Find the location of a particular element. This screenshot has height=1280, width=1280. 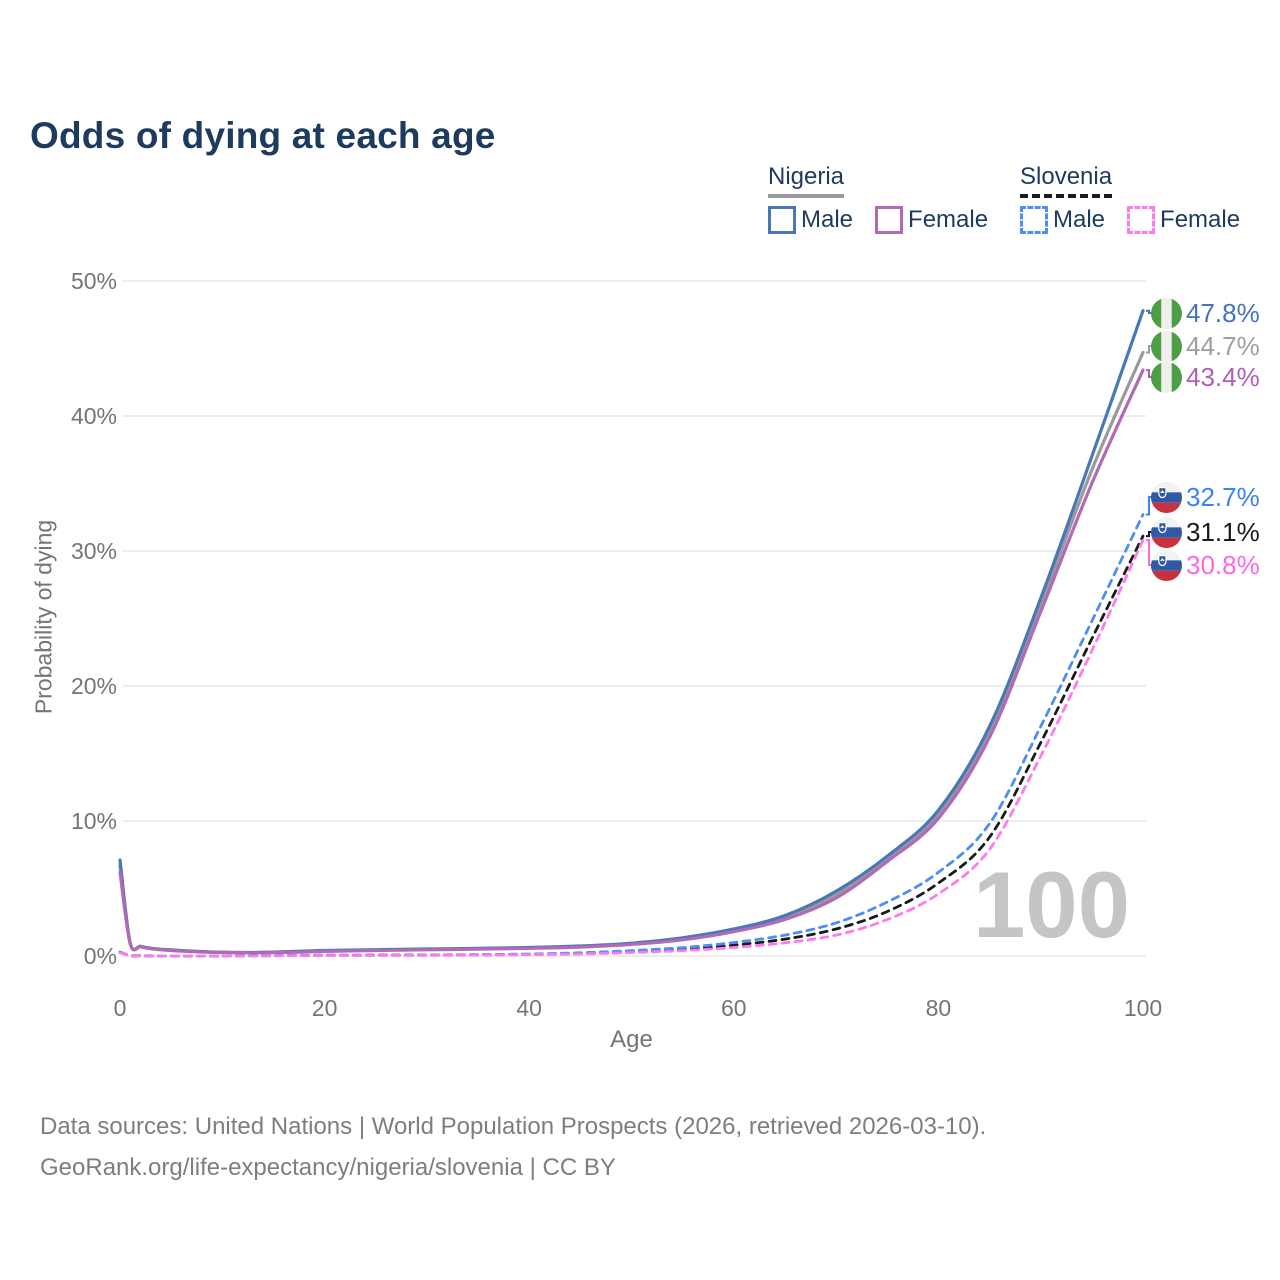

legend-country-nigeria: Nigeria is located at coordinates (806, 180).